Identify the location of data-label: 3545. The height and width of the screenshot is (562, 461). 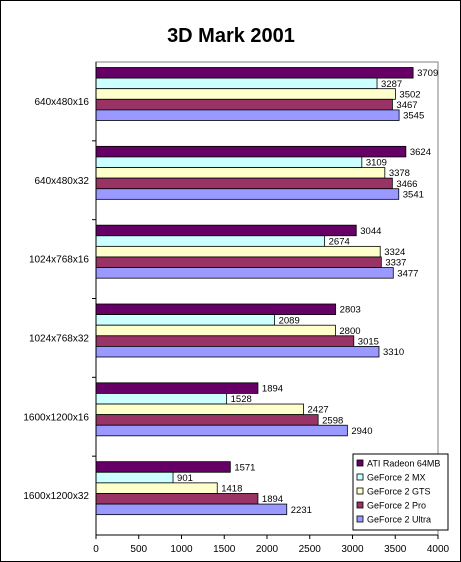
(413, 116).